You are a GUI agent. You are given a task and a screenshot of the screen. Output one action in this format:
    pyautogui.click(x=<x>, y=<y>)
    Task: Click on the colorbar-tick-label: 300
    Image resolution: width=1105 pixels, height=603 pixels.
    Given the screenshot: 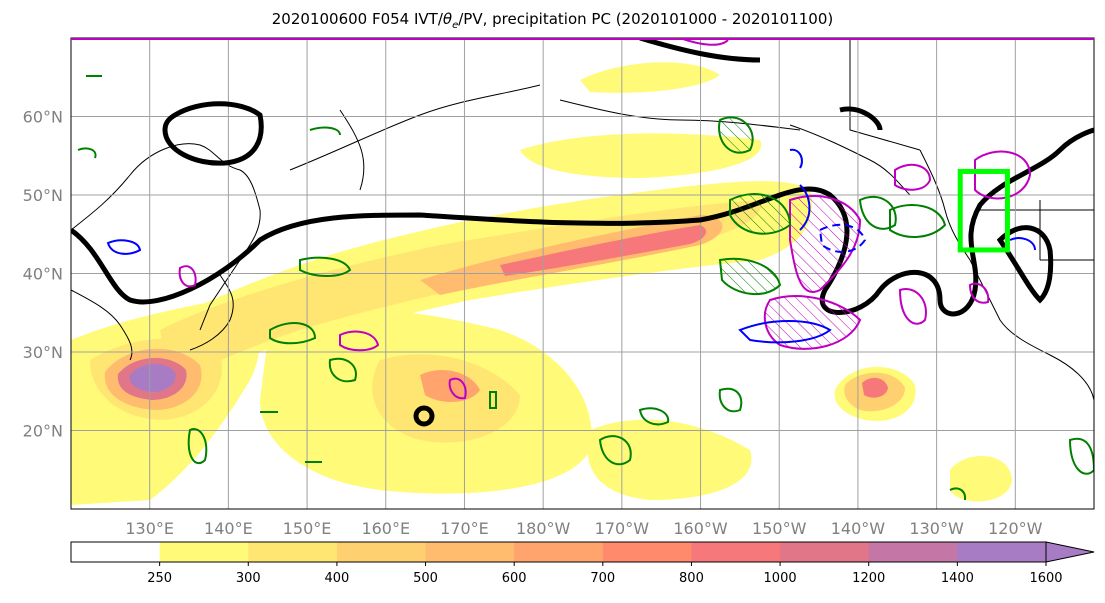 What is the action you would take?
    pyautogui.click(x=248, y=578)
    